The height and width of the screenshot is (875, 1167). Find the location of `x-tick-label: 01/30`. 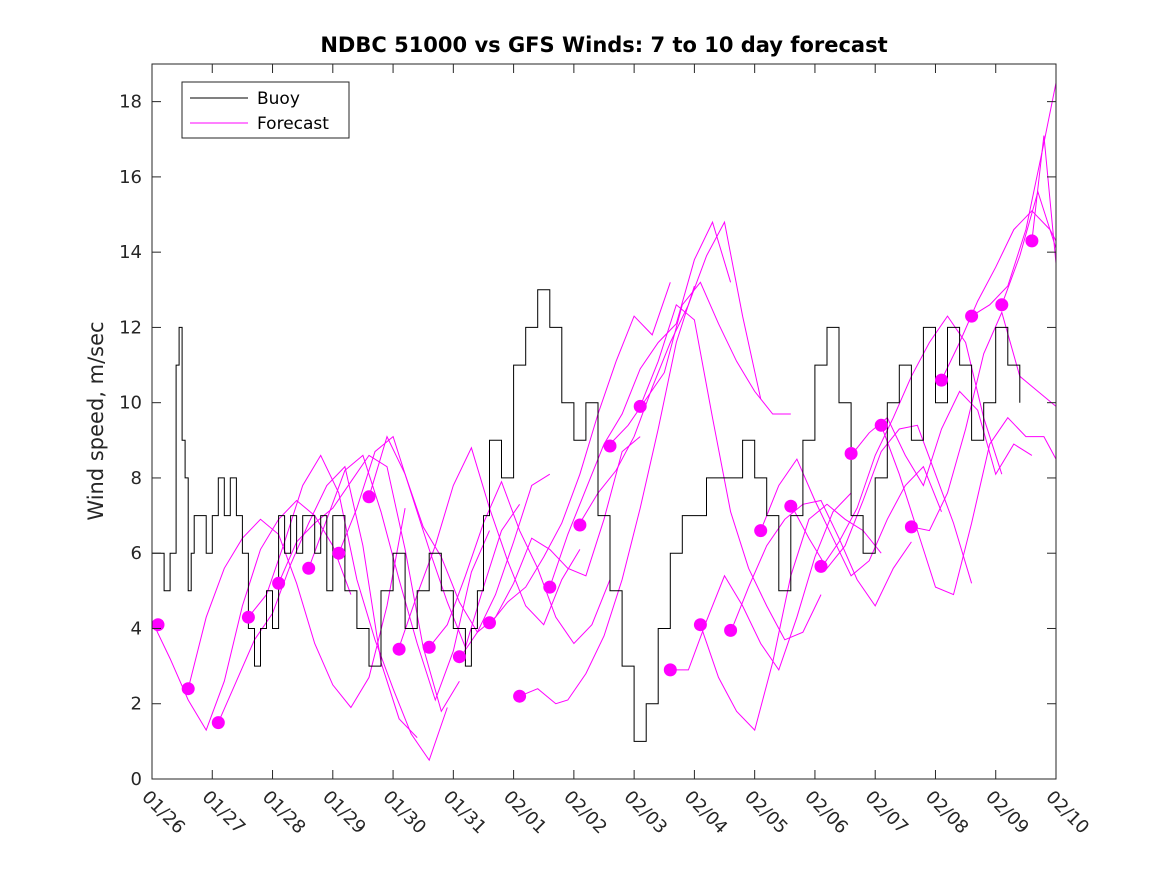

x-tick-label: 01/30 is located at coordinates (405, 813).